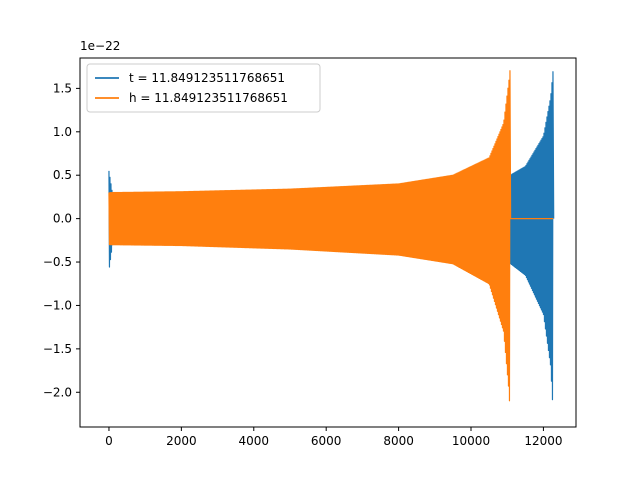 The width and height of the screenshot is (640, 485). What do you see at coordinates (62, 175) in the screenshot?
I see `y-tick-label: 0.5` at bounding box center [62, 175].